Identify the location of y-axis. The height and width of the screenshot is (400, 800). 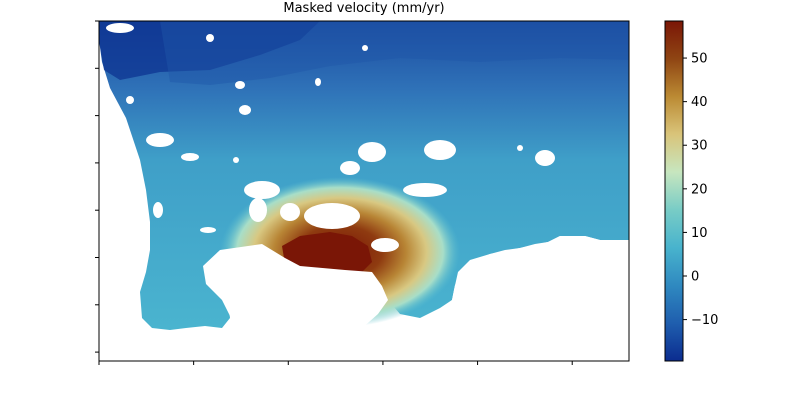
(97, 186).